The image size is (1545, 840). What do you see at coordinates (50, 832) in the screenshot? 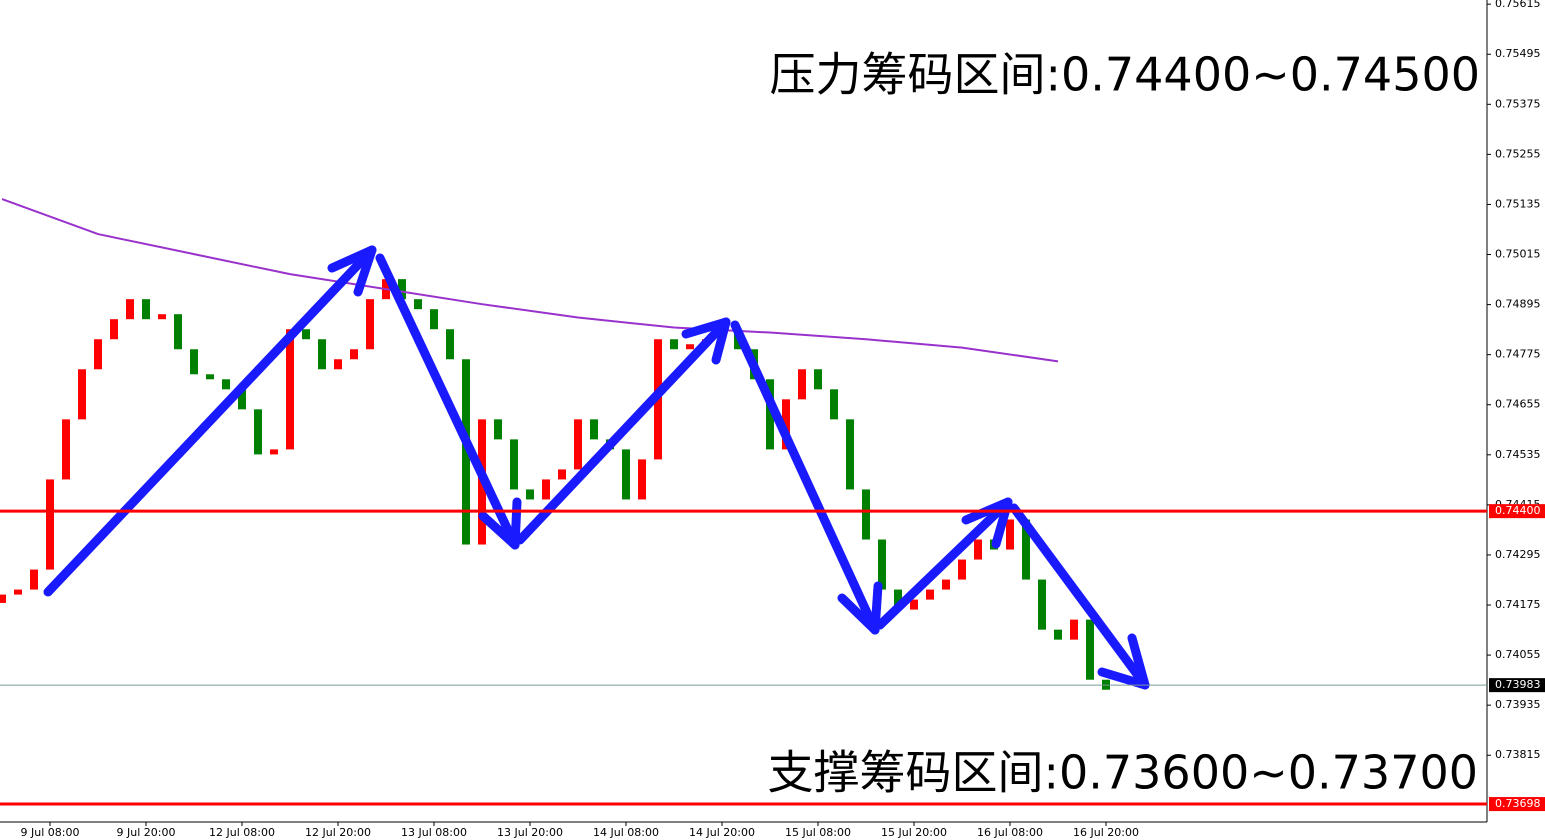
I see `x-tick-label: 9 Jul 08:00` at bounding box center [50, 832].